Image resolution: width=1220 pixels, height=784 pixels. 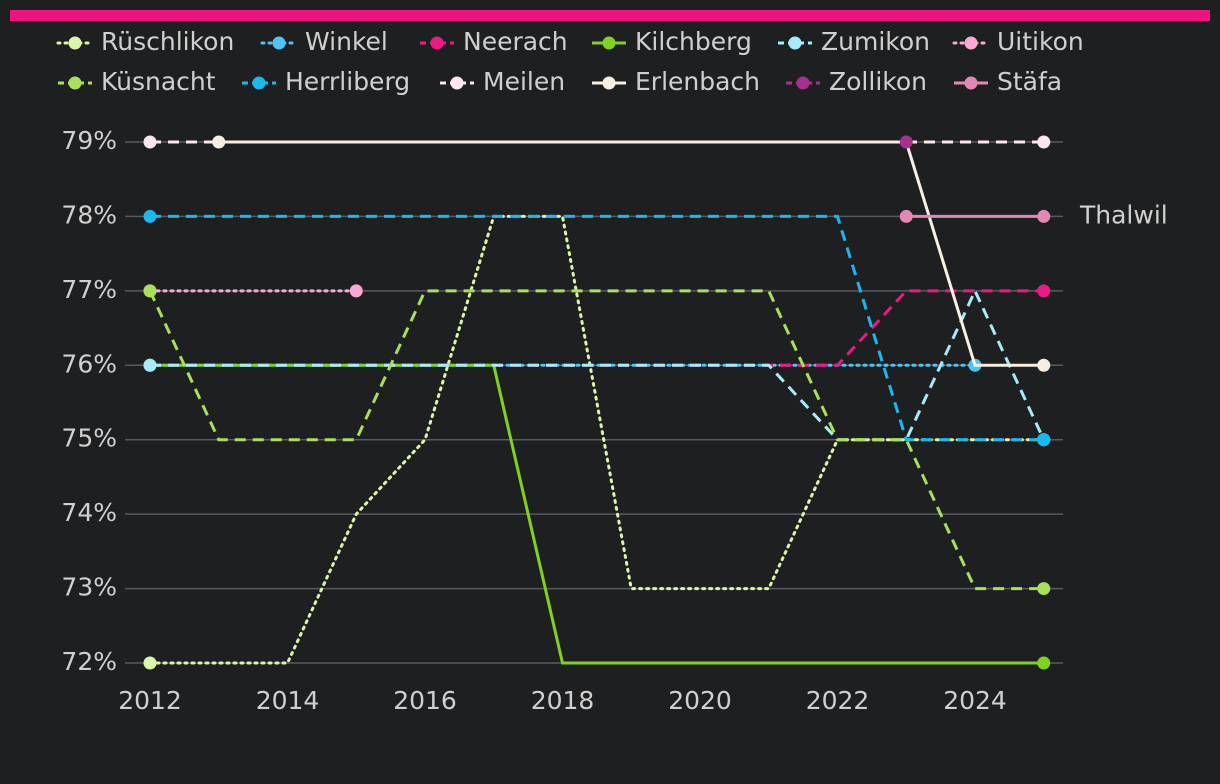 What do you see at coordinates (697, 81) in the screenshot?
I see `legend-label: Erlenbach` at bounding box center [697, 81].